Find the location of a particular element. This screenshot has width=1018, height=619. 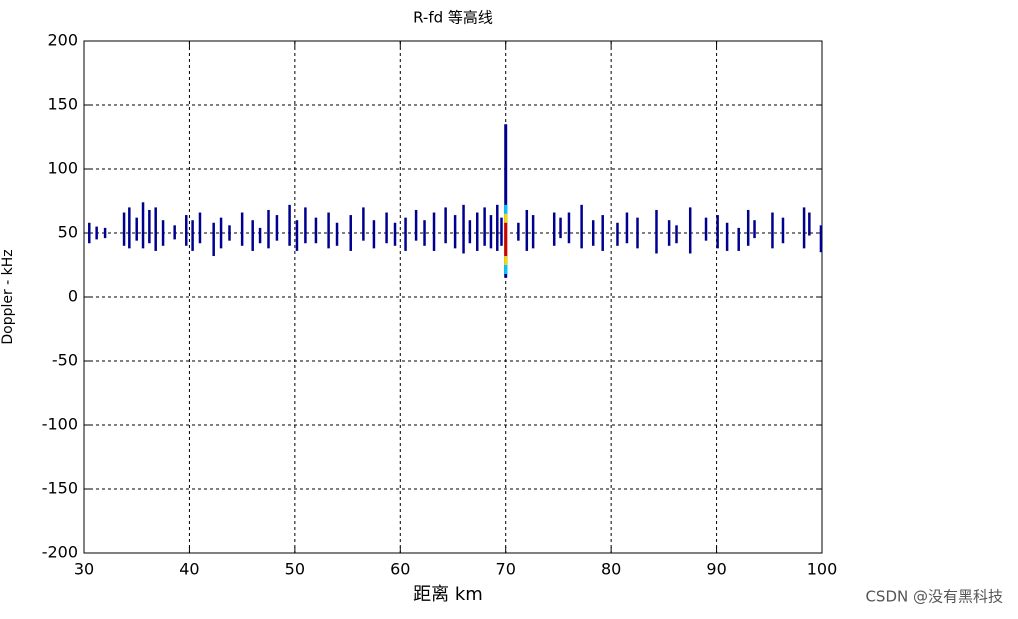

x-tick-label: 30 is located at coordinates (84, 569).